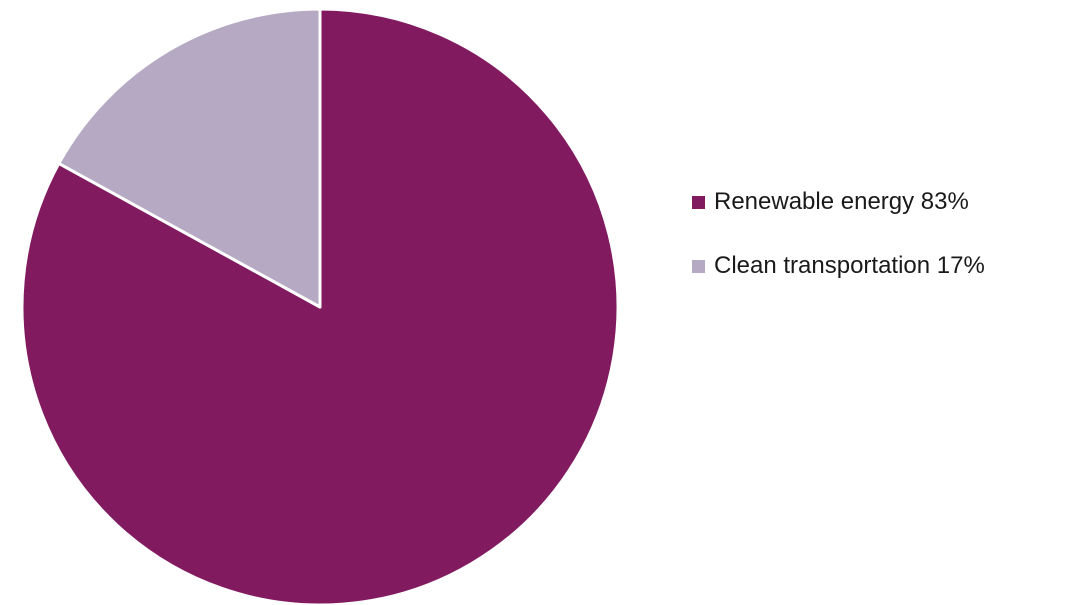 The image size is (1074, 605). Describe the element at coordinates (849, 265) in the screenshot. I see `legend-label-clean-transportation: Clean transportation 17%` at that location.